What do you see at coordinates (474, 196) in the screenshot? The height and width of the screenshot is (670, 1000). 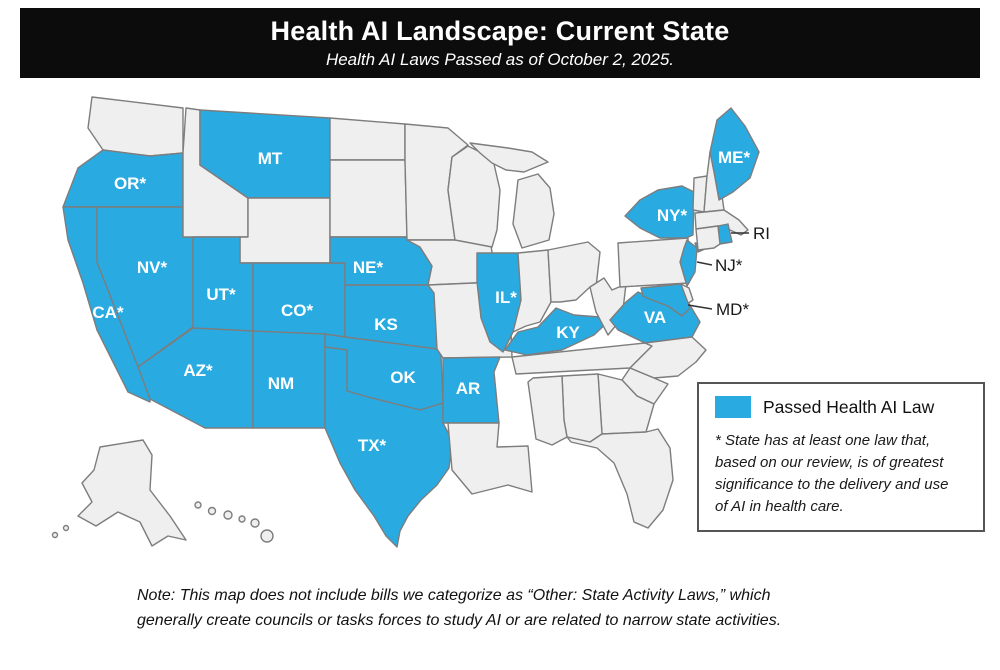 I see `state-WI` at bounding box center [474, 196].